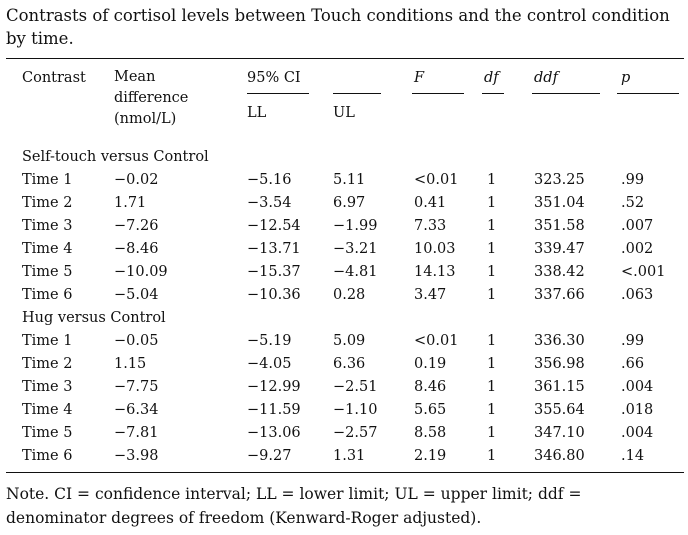  I want to click on cell-p: <.001, so click(643, 272).